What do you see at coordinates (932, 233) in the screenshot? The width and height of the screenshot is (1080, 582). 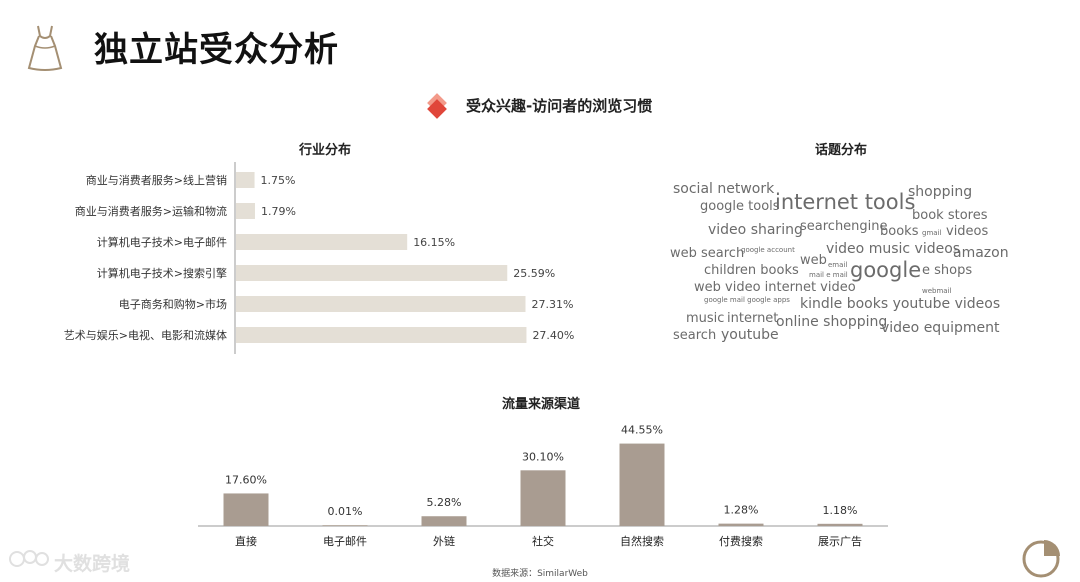 I see `word-gmail: gmail` at bounding box center [932, 233].